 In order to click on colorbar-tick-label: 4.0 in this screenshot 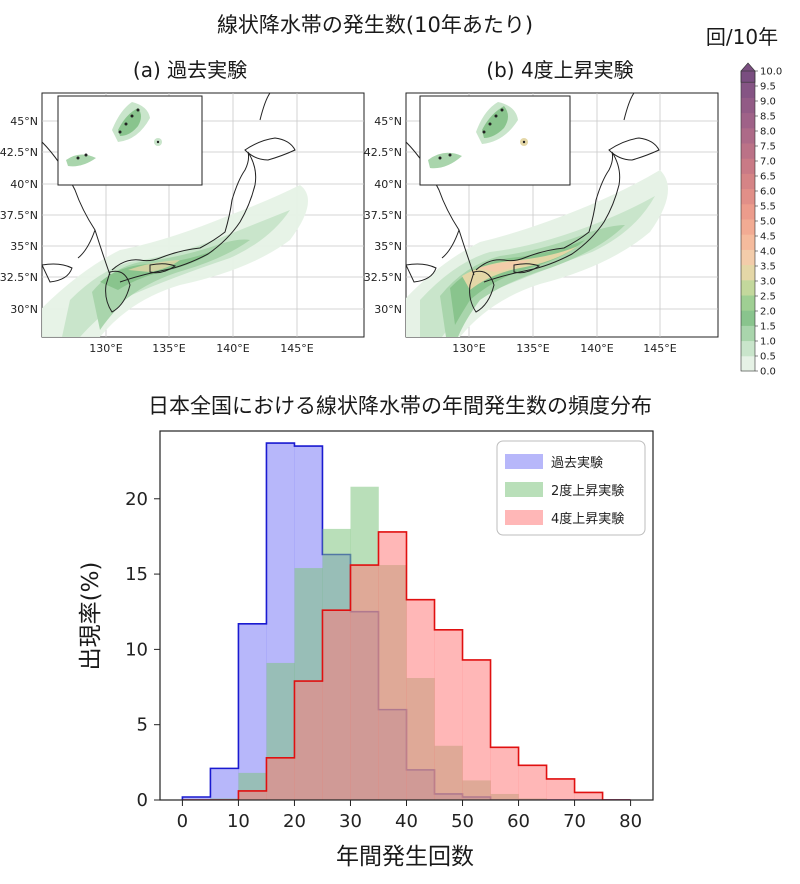, I will do `click(768, 252)`.